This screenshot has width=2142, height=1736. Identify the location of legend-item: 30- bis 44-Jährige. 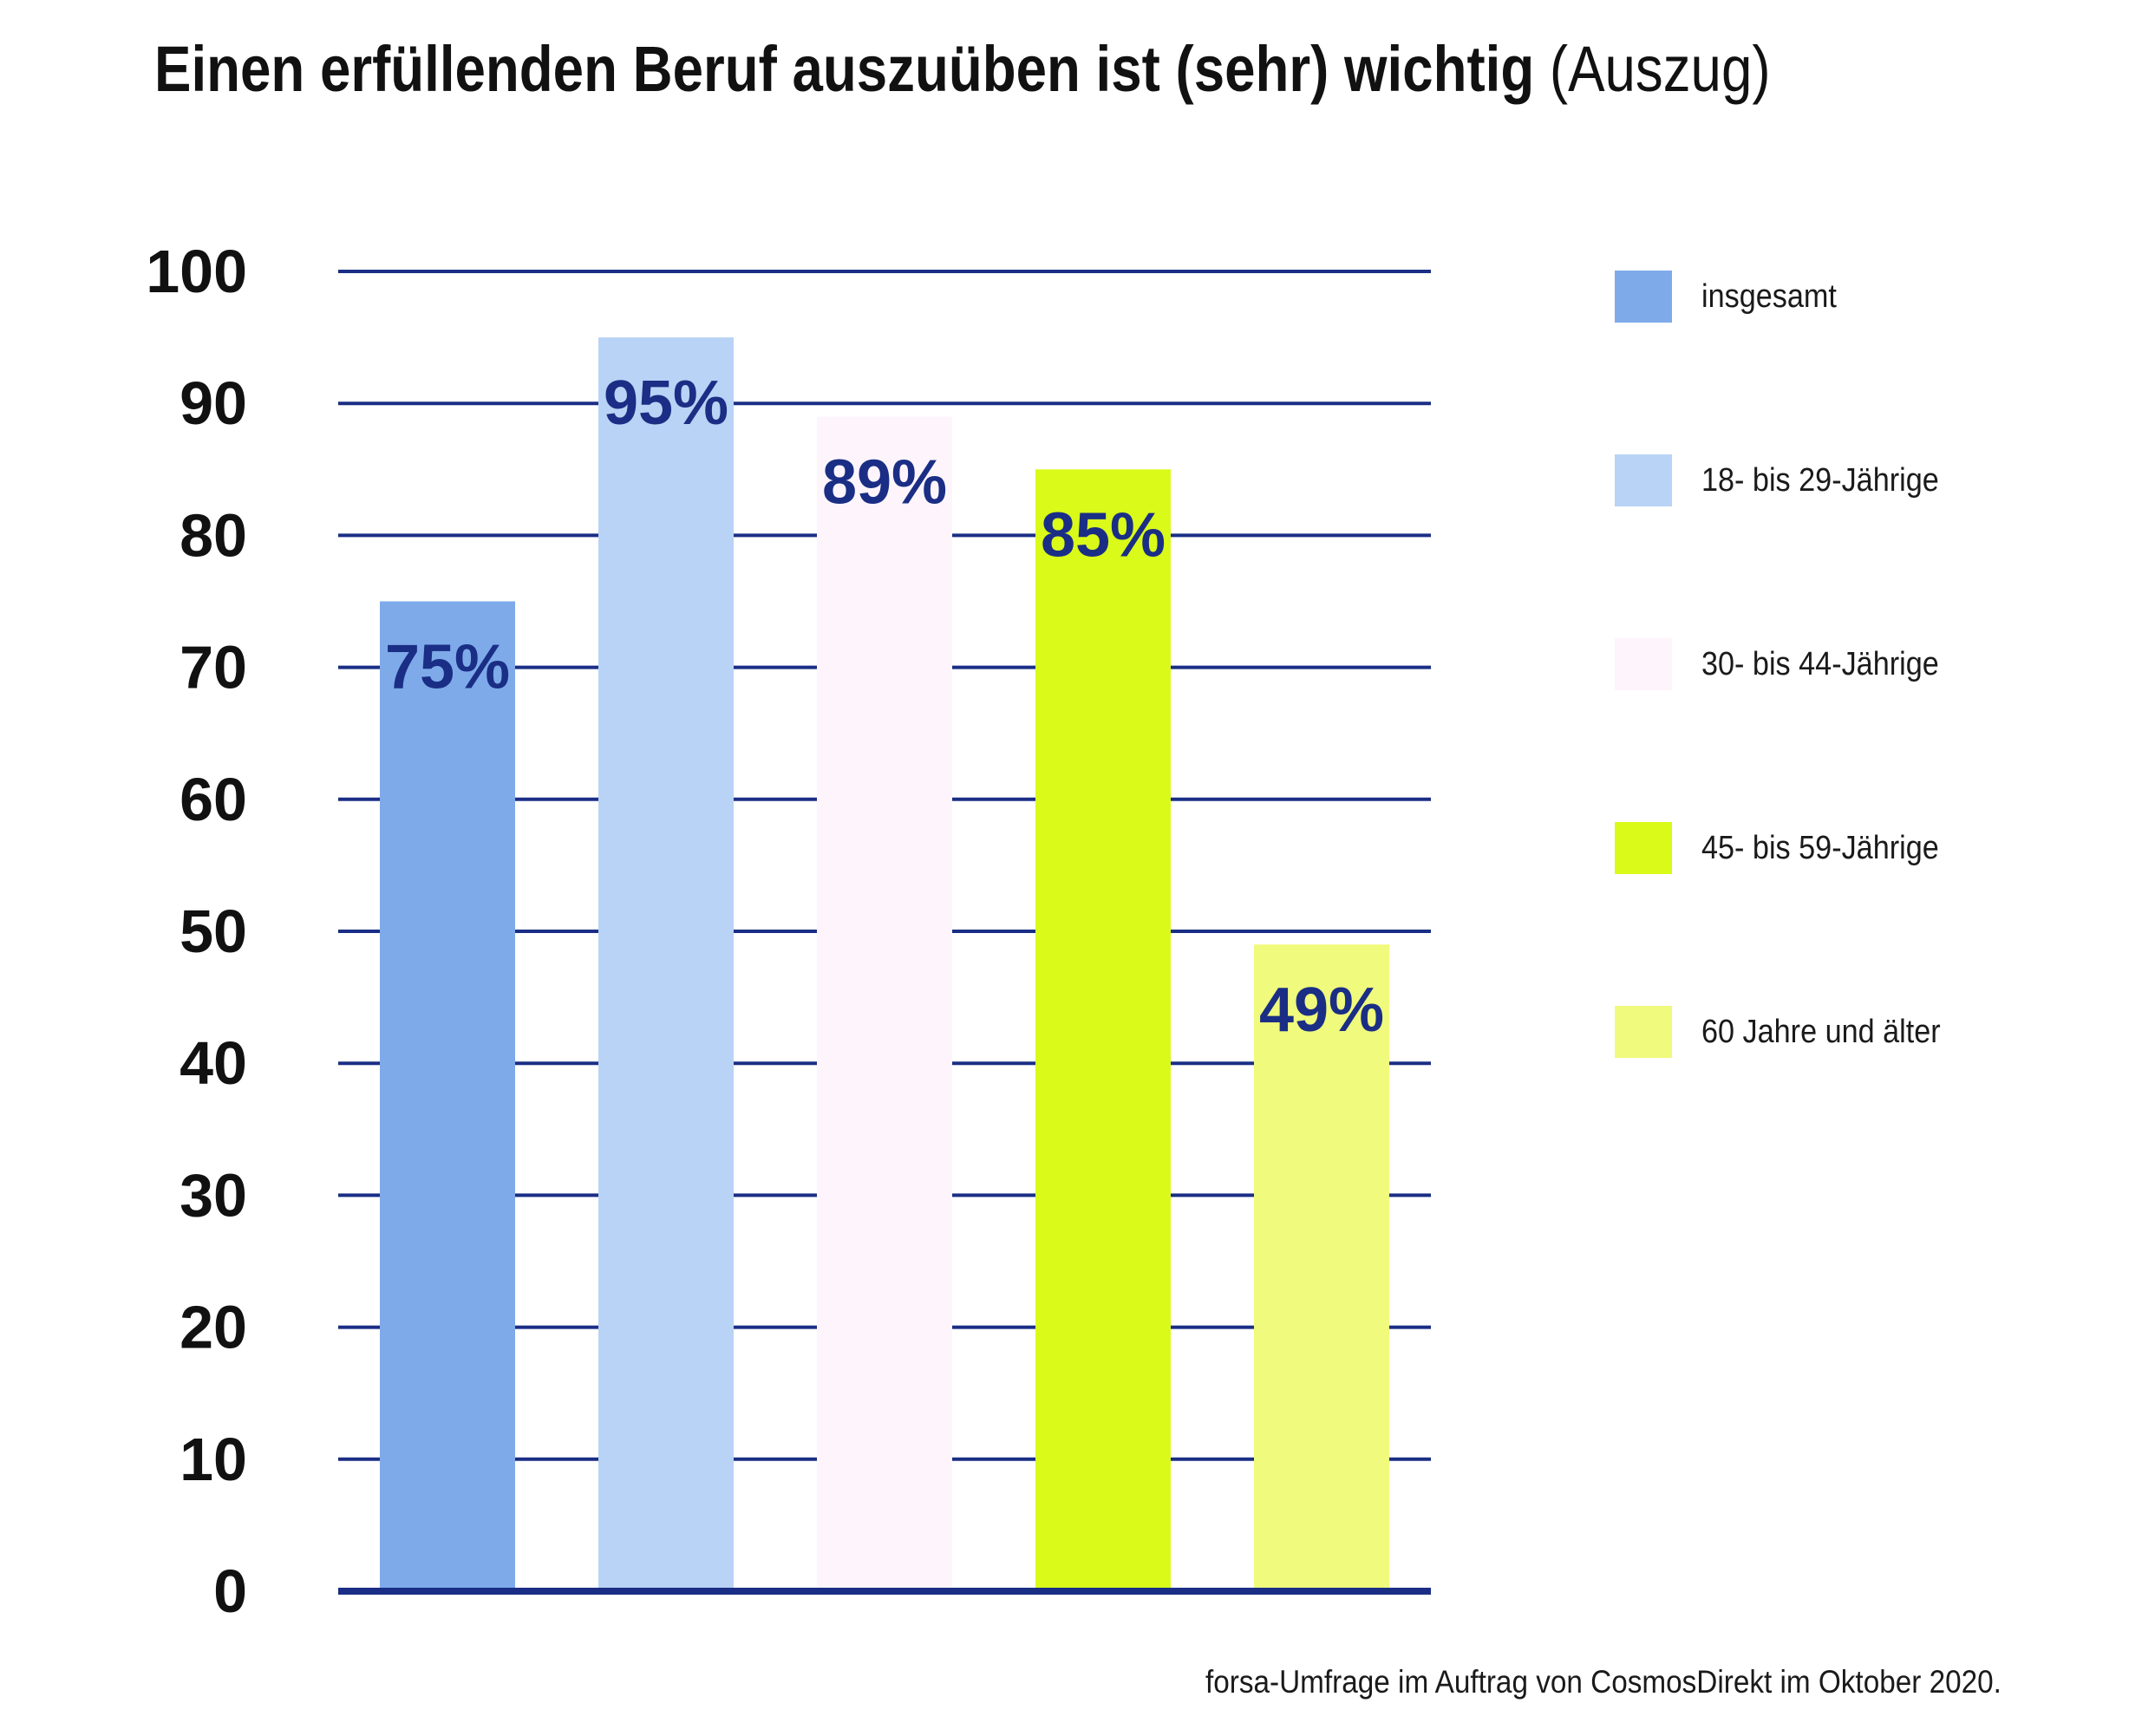
(1857, 664).